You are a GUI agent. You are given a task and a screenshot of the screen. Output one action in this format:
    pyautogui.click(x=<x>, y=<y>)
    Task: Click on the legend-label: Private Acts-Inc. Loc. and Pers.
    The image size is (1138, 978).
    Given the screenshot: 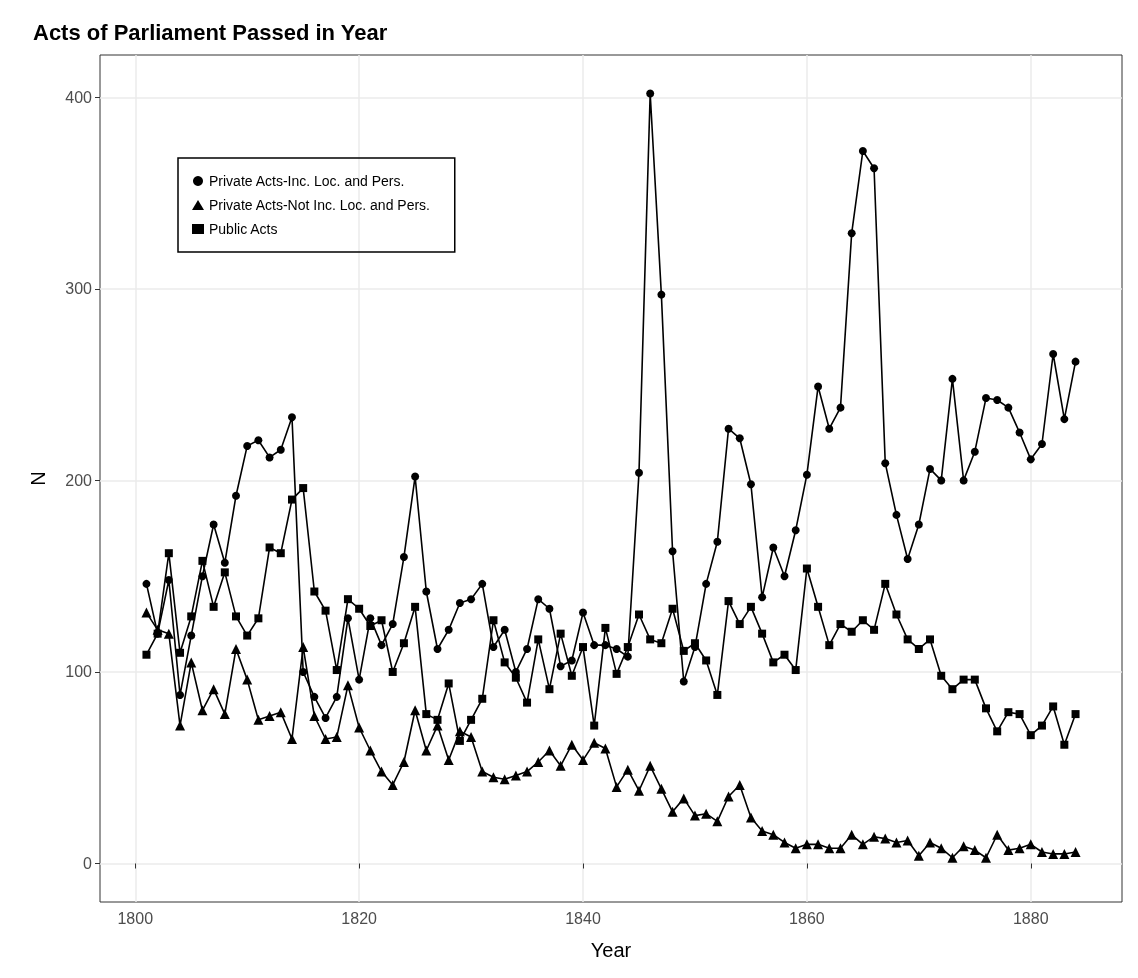 What is the action you would take?
    pyautogui.click(x=307, y=181)
    